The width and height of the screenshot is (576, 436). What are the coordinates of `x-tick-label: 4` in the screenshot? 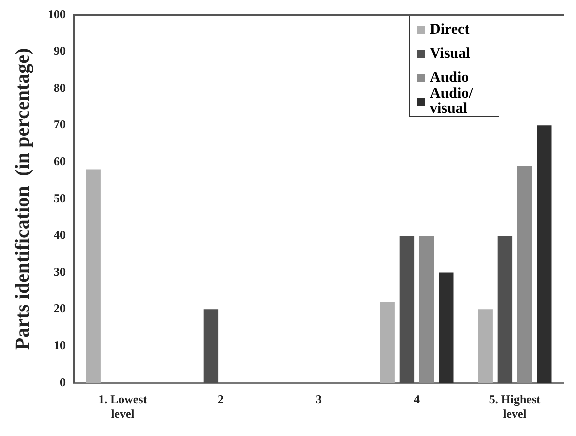 It's located at (417, 399).